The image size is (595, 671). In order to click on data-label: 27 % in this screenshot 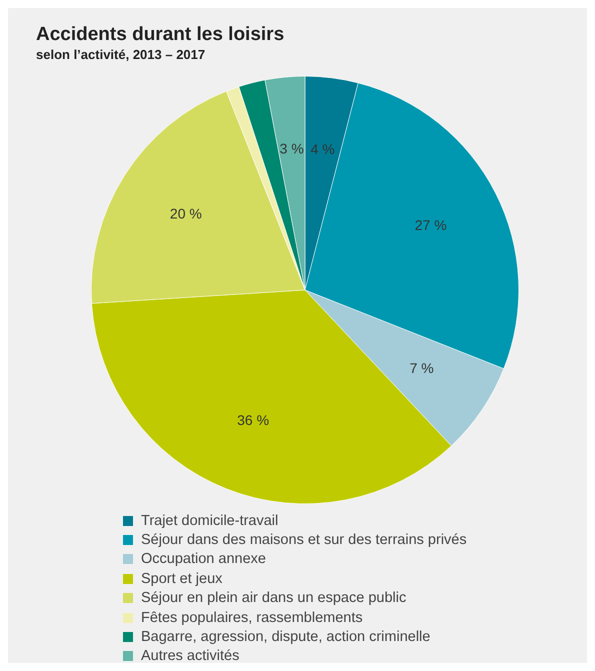, I will do `click(430, 224)`.